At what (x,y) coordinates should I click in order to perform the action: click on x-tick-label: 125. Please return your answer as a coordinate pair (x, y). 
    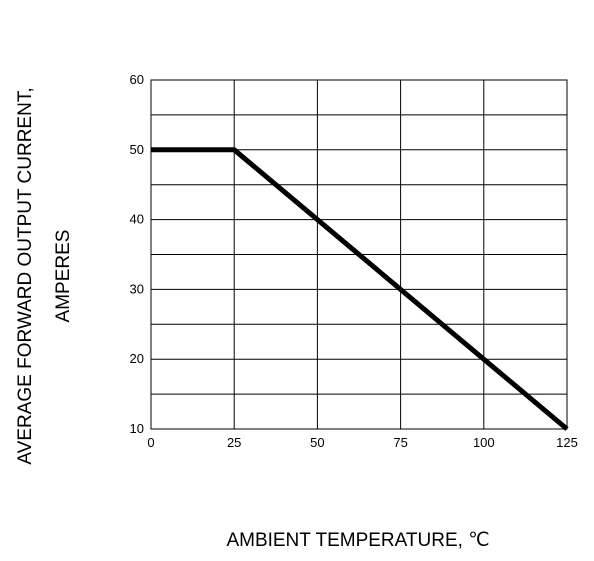
    Looking at the image, I should click on (567, 442).